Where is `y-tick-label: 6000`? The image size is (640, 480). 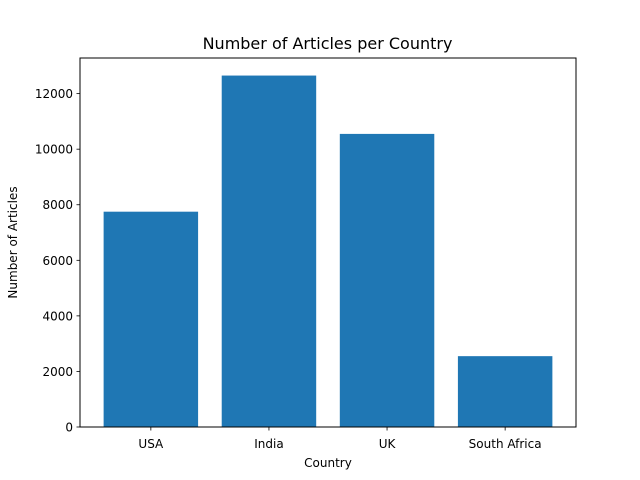
y-tick-label: 6000 is located at coordinates (57, 261).